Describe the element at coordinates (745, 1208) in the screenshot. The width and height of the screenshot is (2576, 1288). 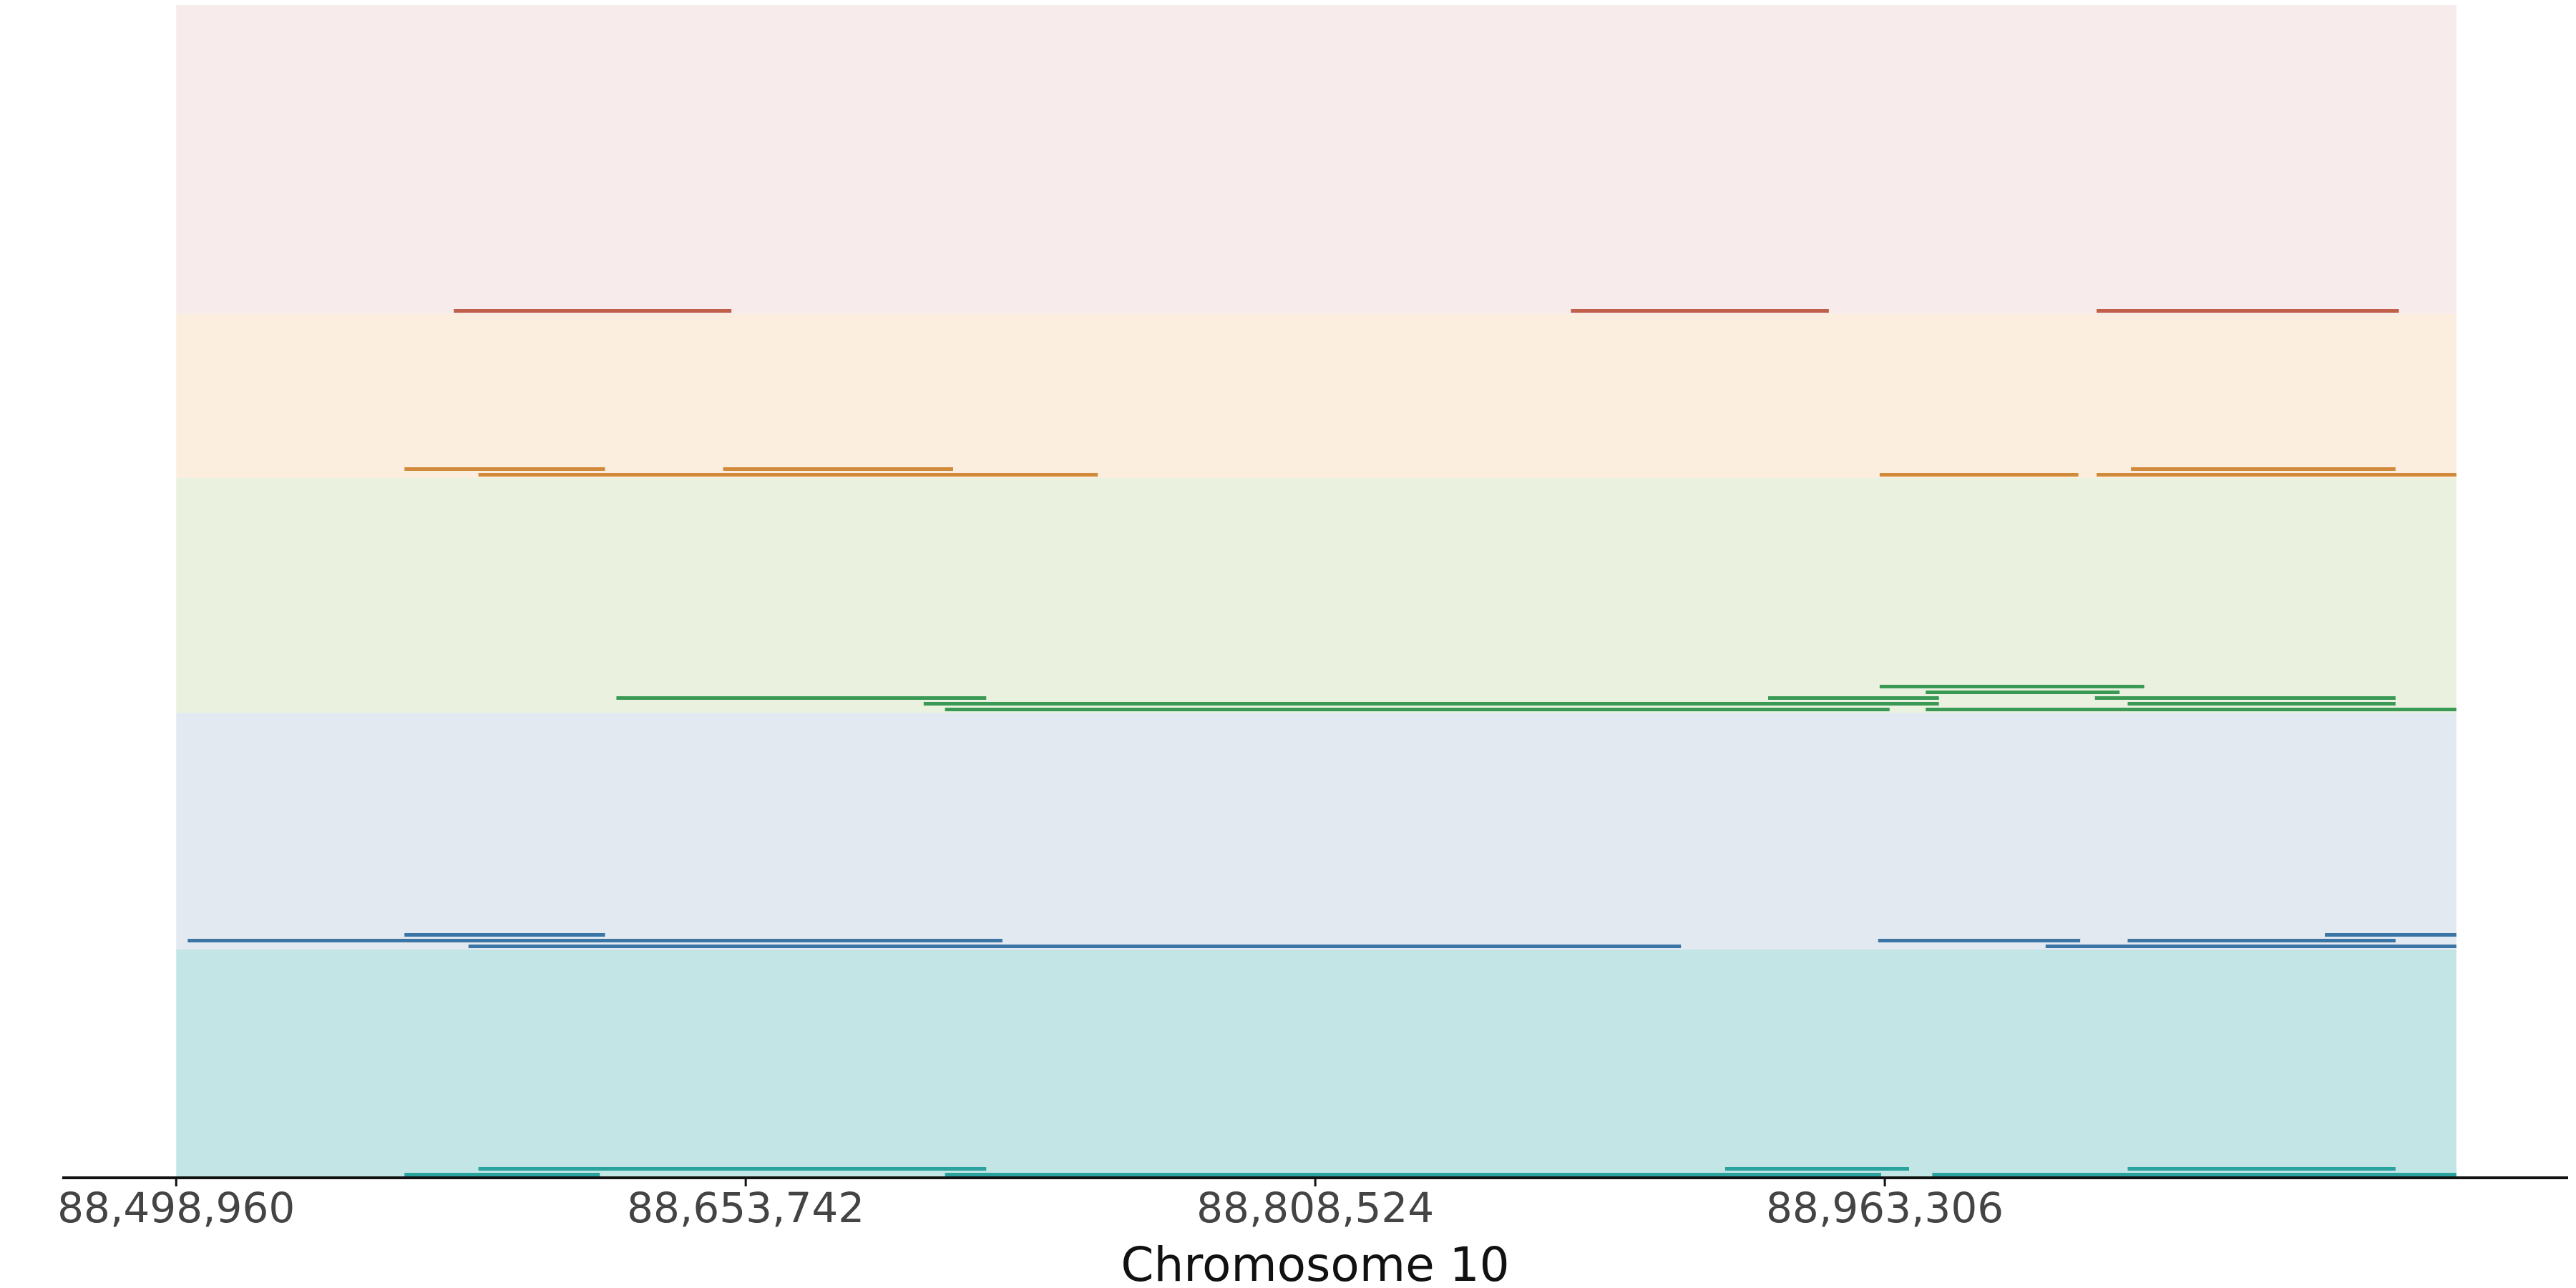
I see `x-tick-label: 88,653,742` at that location.